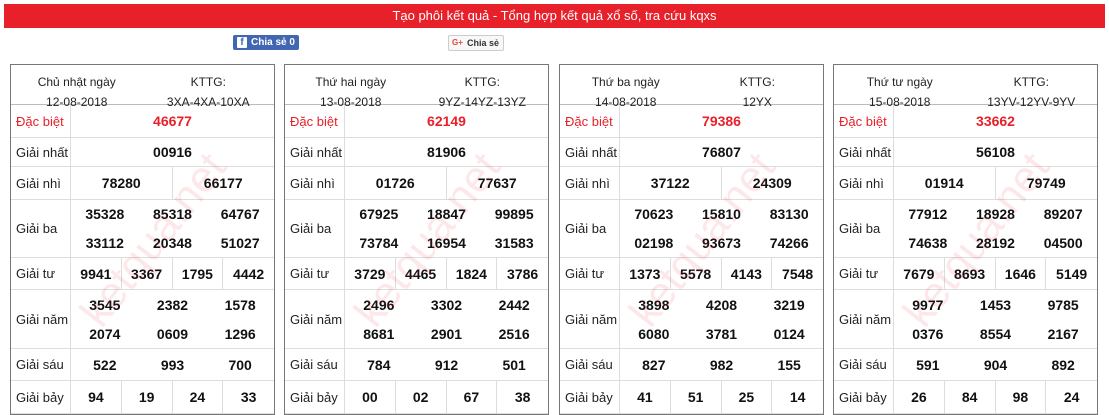 This screenshot has height=415, width=1109. Describe the element at coordinates (370, 273) in the screenshot. I see `prize-number: 3729` at that location.